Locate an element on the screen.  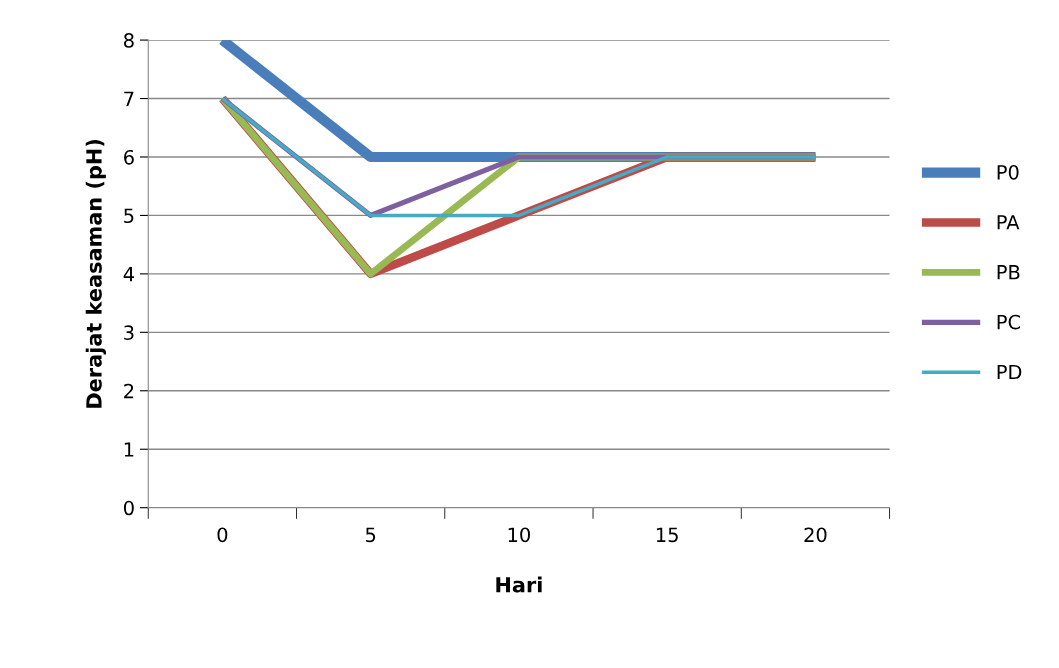
legend-label: PC is located at coordinates (1009, 322).